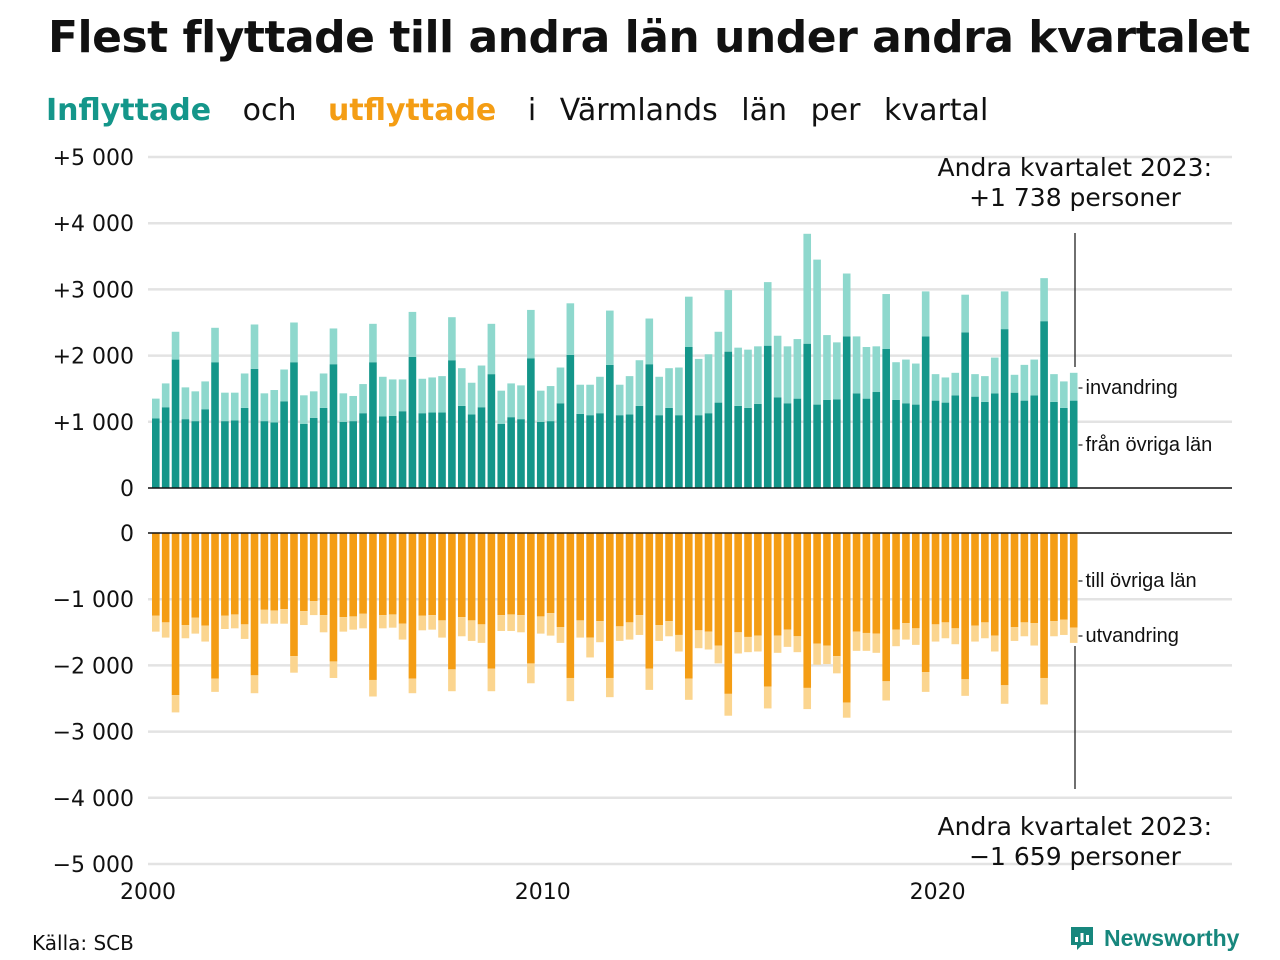  What do you see at coordinates (615, 625) in the screenshot?
I see `outflow-bars` at bounding box center [615, 625].